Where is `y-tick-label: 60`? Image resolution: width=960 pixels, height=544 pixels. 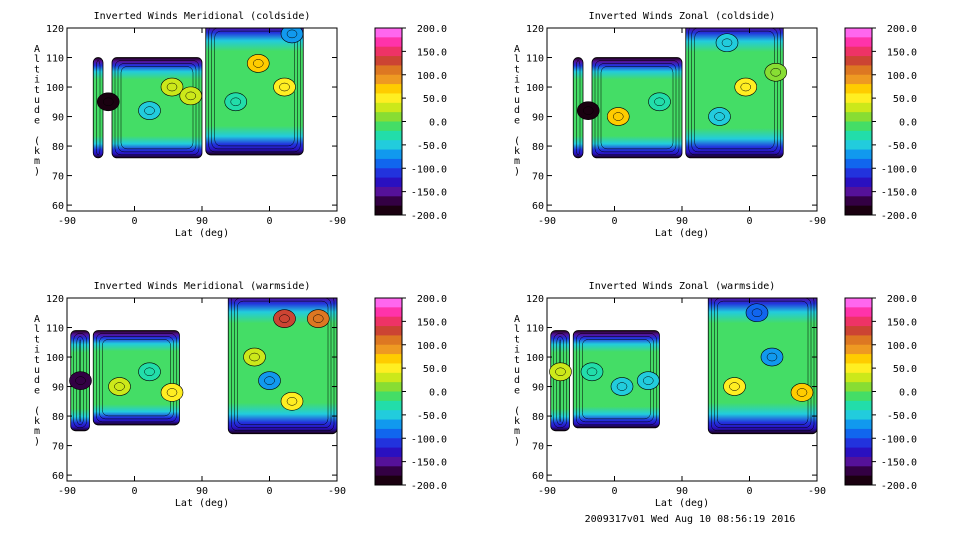 y-tick-label: 60 is located at coordinates (58, 476).